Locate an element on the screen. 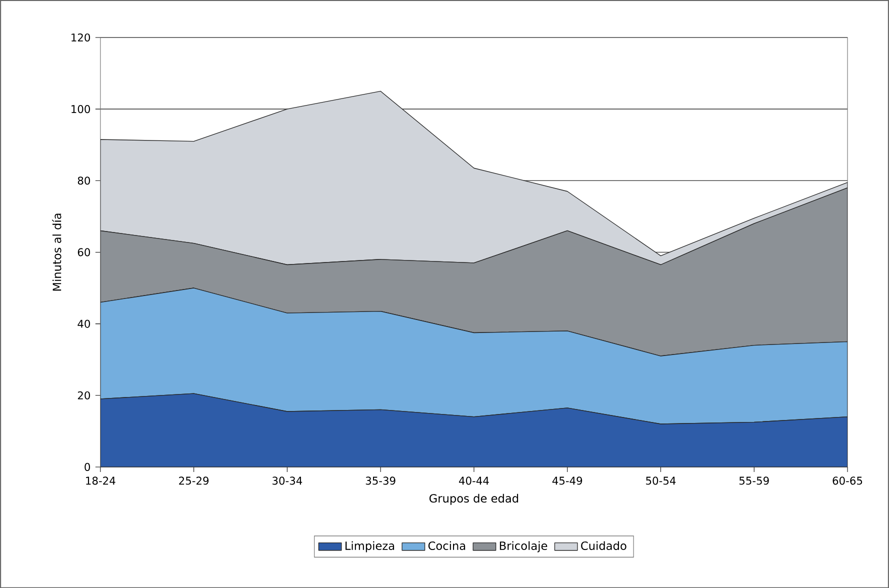 This screenshot has height=588, width=889. y-tick-label: 20 is located at coordinates (84, 395).